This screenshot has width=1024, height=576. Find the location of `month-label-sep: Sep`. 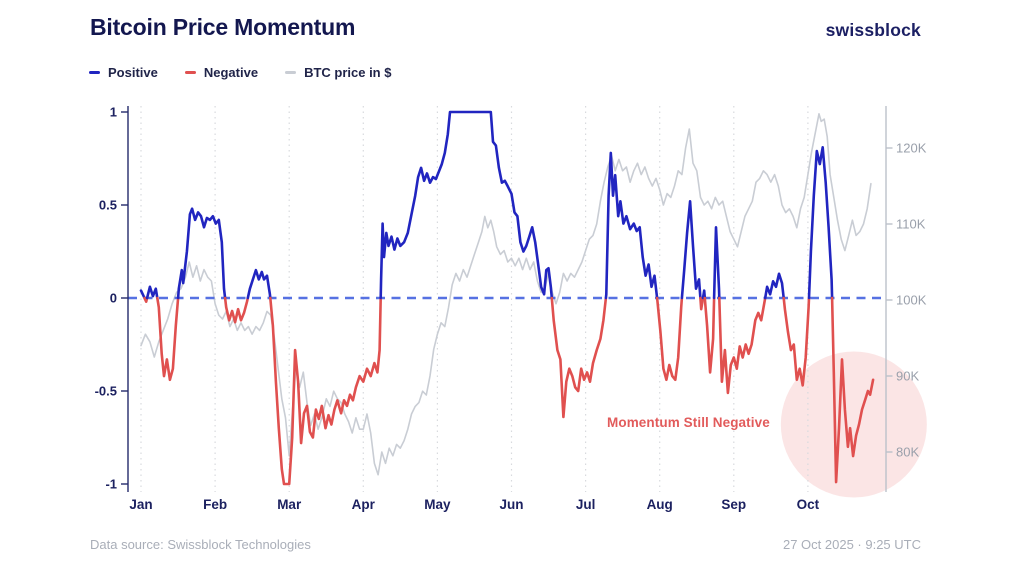

month-label-sep: Sep is located at coordinates (733, 504).